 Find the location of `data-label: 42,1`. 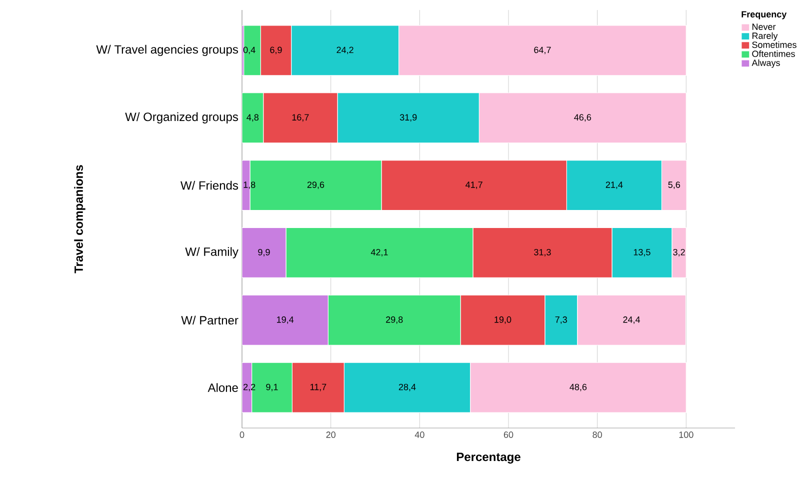

data-label: 42,1 is located at coordinates (379, 252).